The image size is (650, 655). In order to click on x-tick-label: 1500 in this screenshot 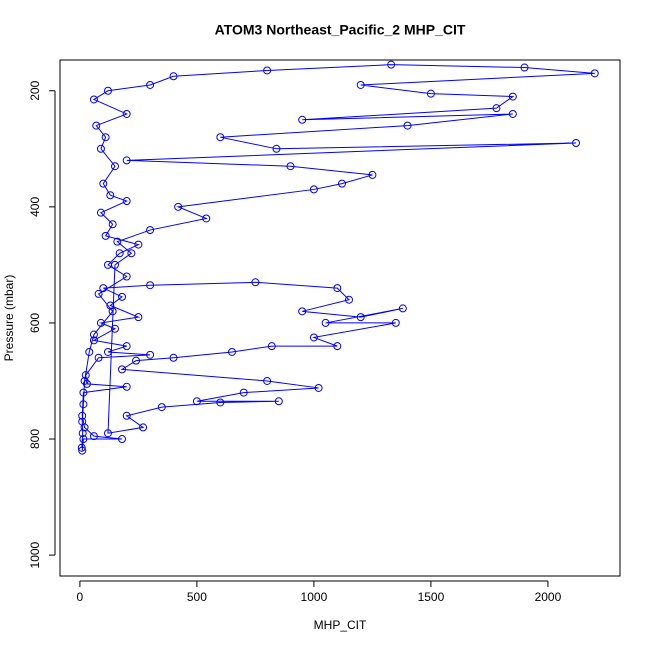, I will do `click(431, 597)`.